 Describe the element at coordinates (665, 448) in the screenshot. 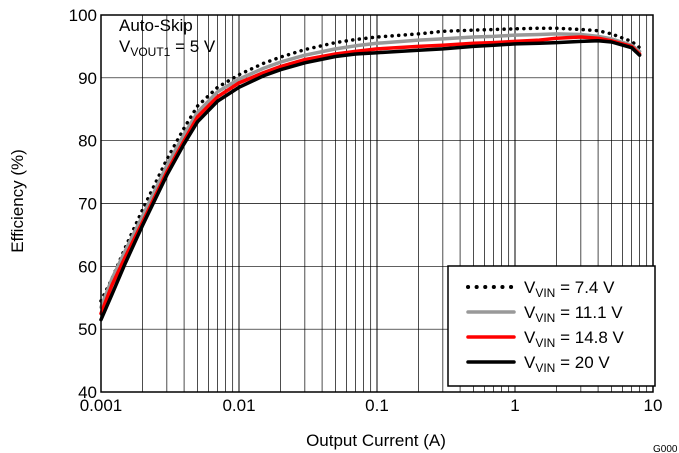

I see `figure-code: G000` at that location.